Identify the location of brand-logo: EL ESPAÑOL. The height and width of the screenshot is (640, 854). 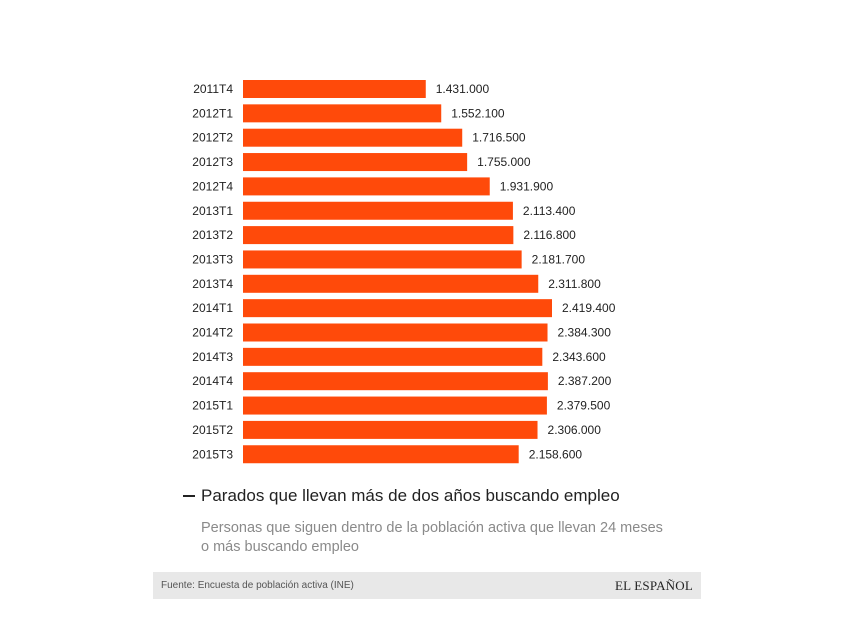
(654, 585).